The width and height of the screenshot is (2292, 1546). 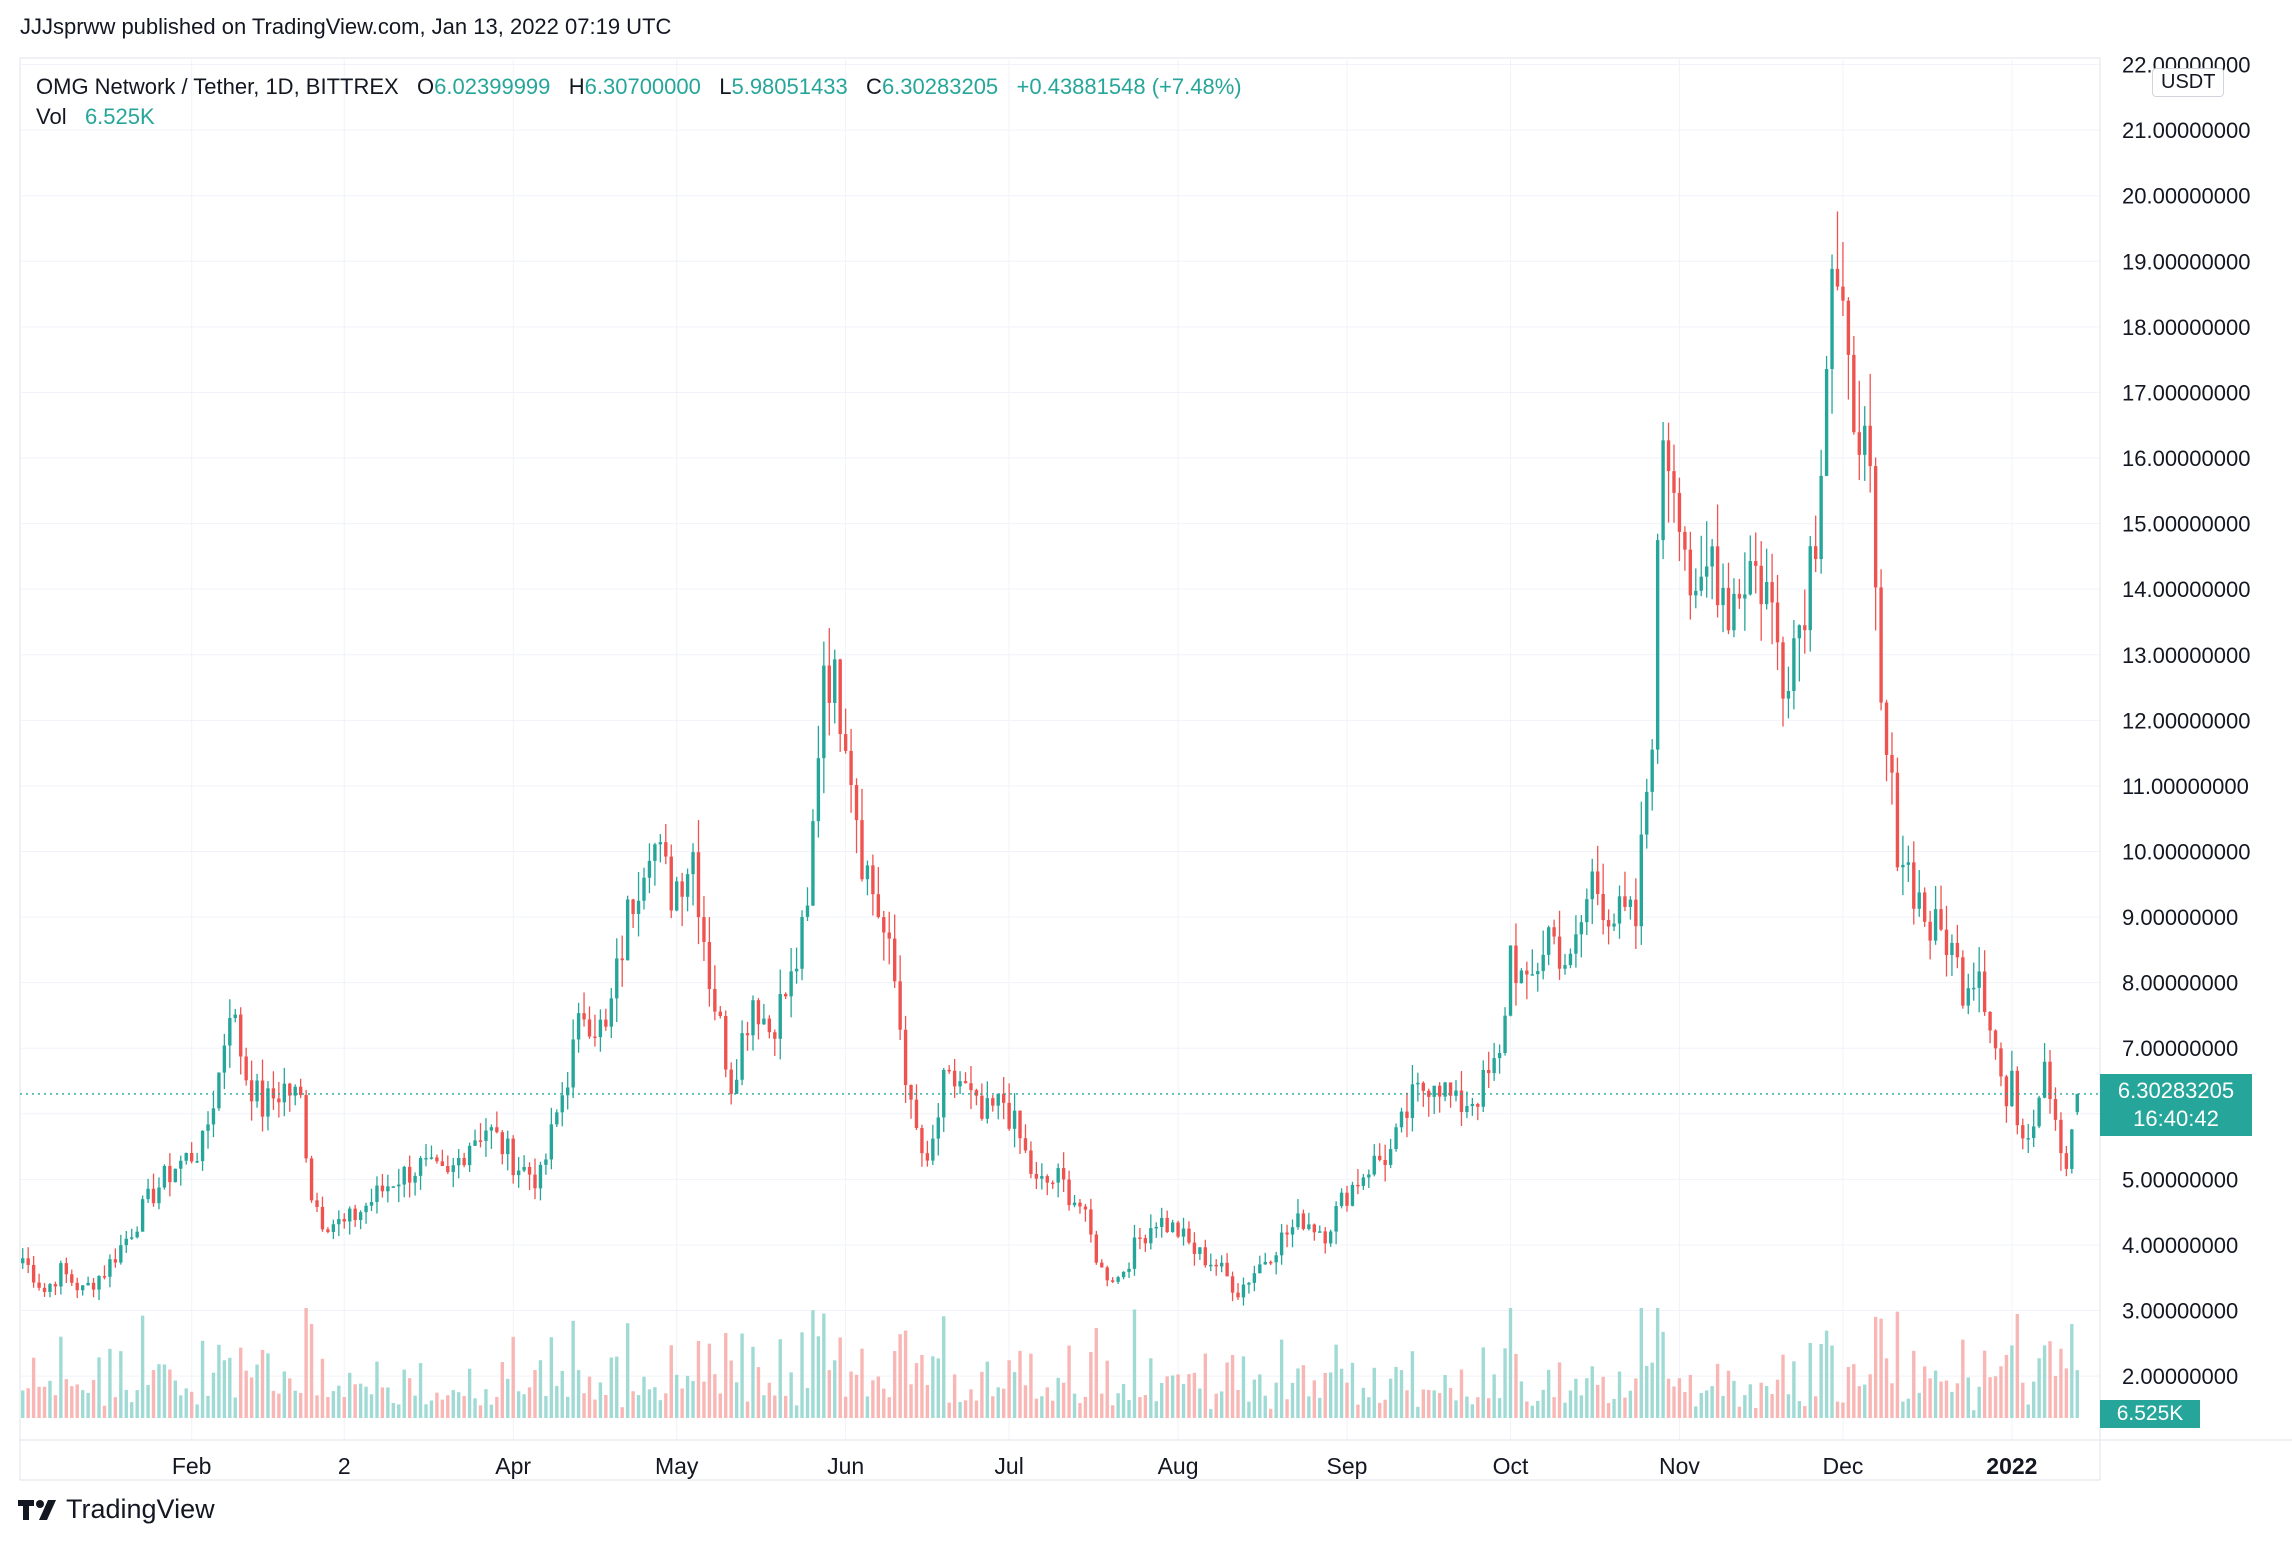 What do you see at coordinates (2188, 82) in the screenshot?
I see `currency-button: USDT` at bounding box center [2188, 82].